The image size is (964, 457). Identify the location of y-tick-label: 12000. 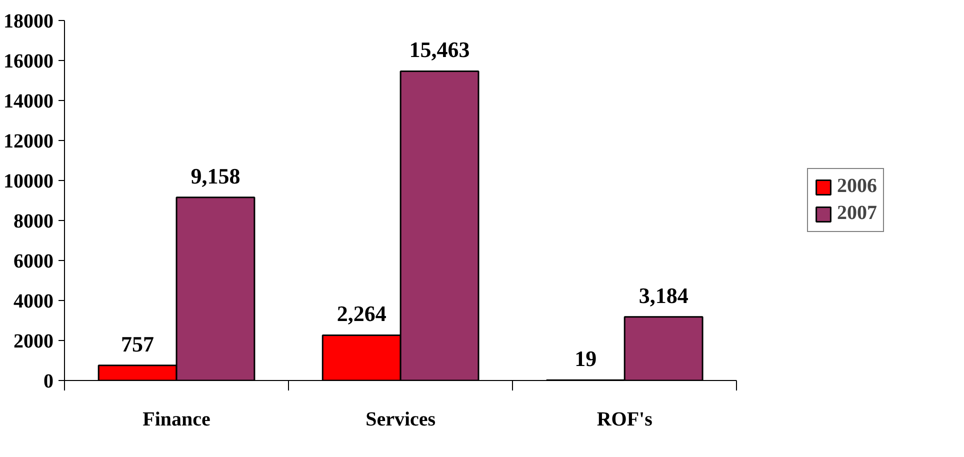
(29, 141).